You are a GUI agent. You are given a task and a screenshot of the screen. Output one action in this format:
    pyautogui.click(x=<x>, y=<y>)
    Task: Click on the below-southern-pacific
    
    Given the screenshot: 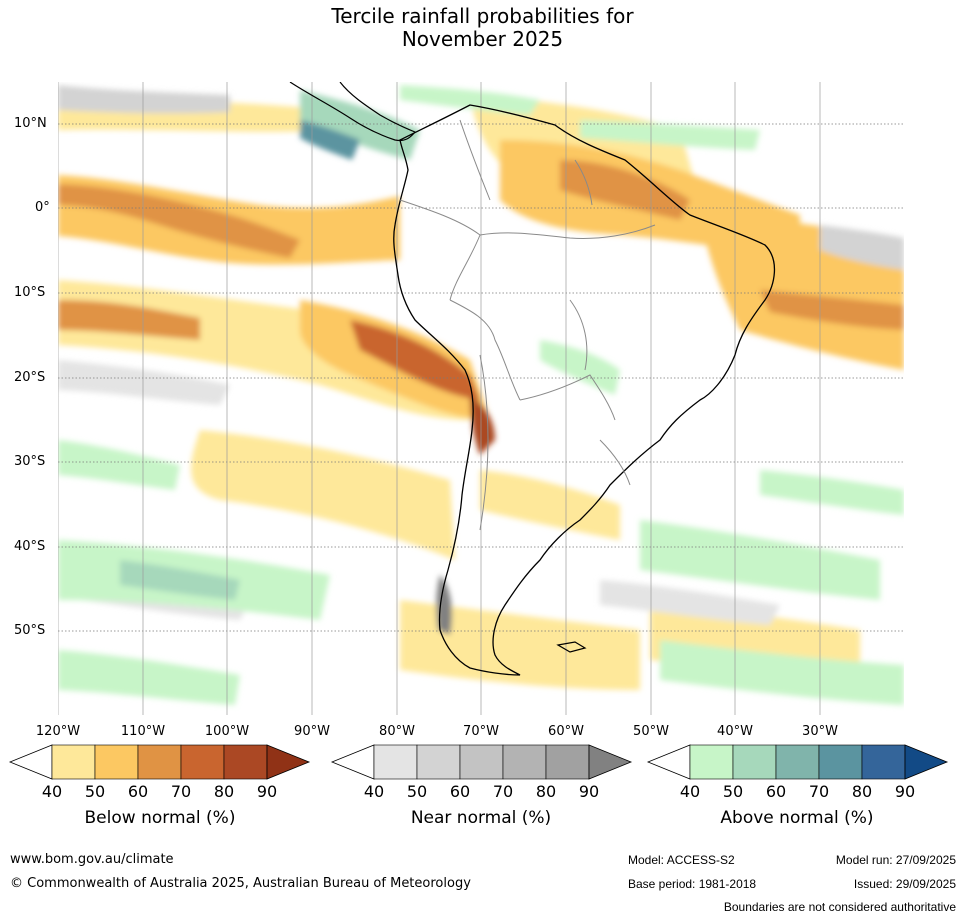 What is the action you would take?
    pyautogui.click(x=323, y=495)
    